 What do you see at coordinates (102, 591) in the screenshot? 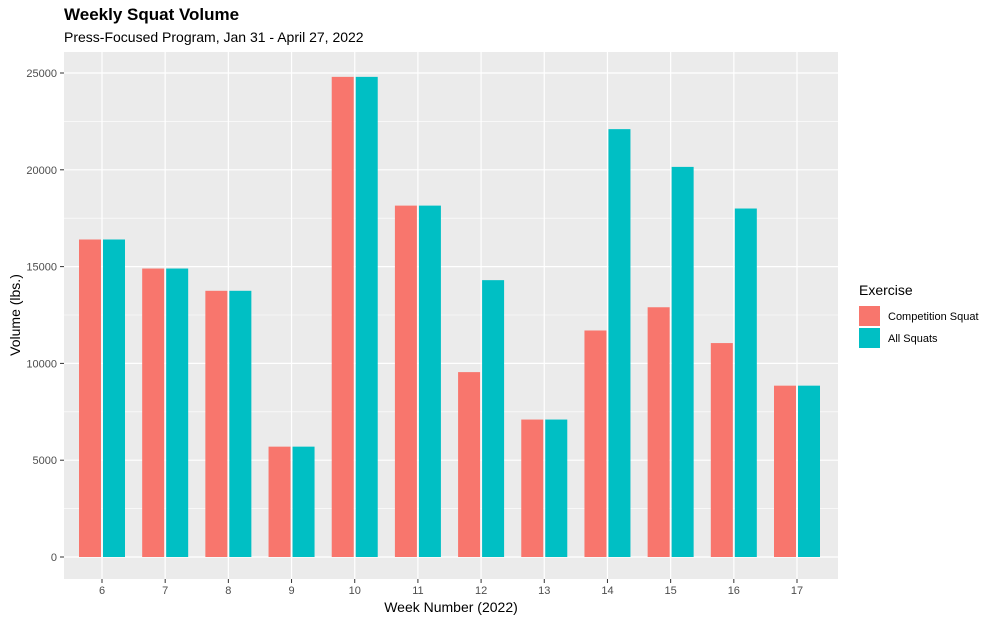
I see `x-tick-label: 6` at bounding box center [102, 591].